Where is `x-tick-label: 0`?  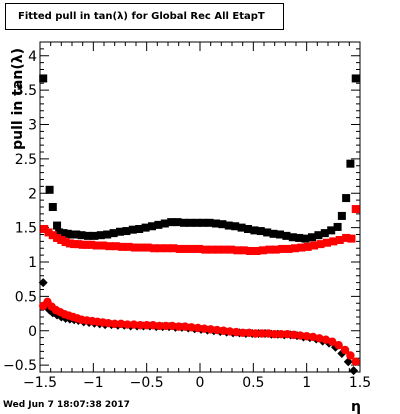 x-tick-label: 0 is located at coordinates (200, 383).